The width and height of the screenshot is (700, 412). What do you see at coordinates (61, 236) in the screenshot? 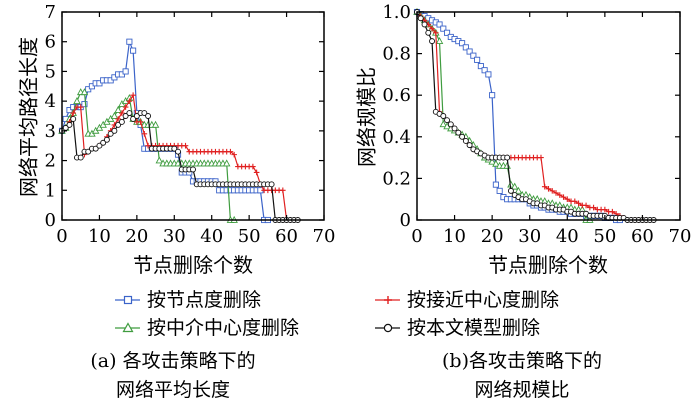
I see `x-tick-label: 0` at bounding box center [61, 236].